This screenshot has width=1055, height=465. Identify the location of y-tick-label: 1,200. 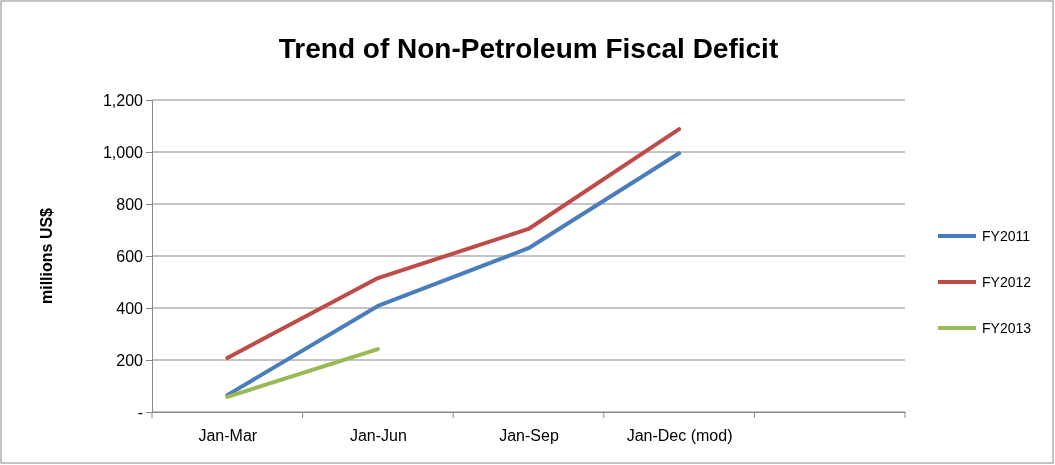
(123, 100).